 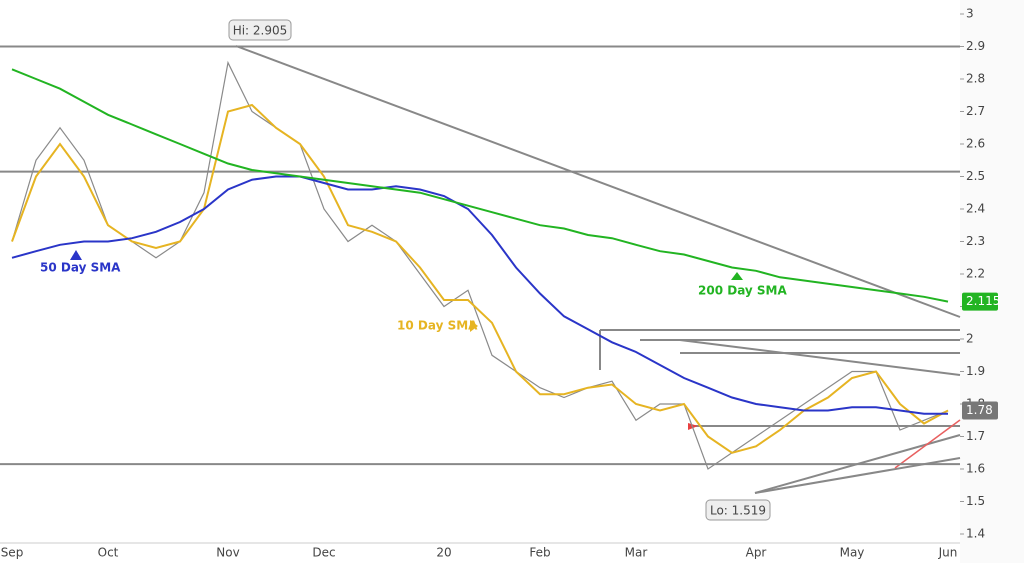 What do you see at coordinates (975, 176) in the screenshot?
I see `y-tick-label: 2.5` at bounding box center [975, 176].